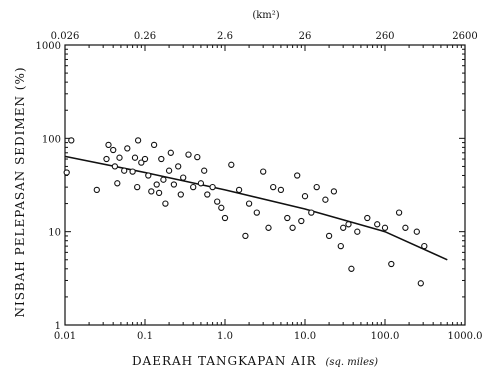 The width and height of the screenshot is (490, 373). What do you see at coordinates (51, 139) in the screenshot?
I see `y-tick-label: 100` at bounding box center [51, 139].